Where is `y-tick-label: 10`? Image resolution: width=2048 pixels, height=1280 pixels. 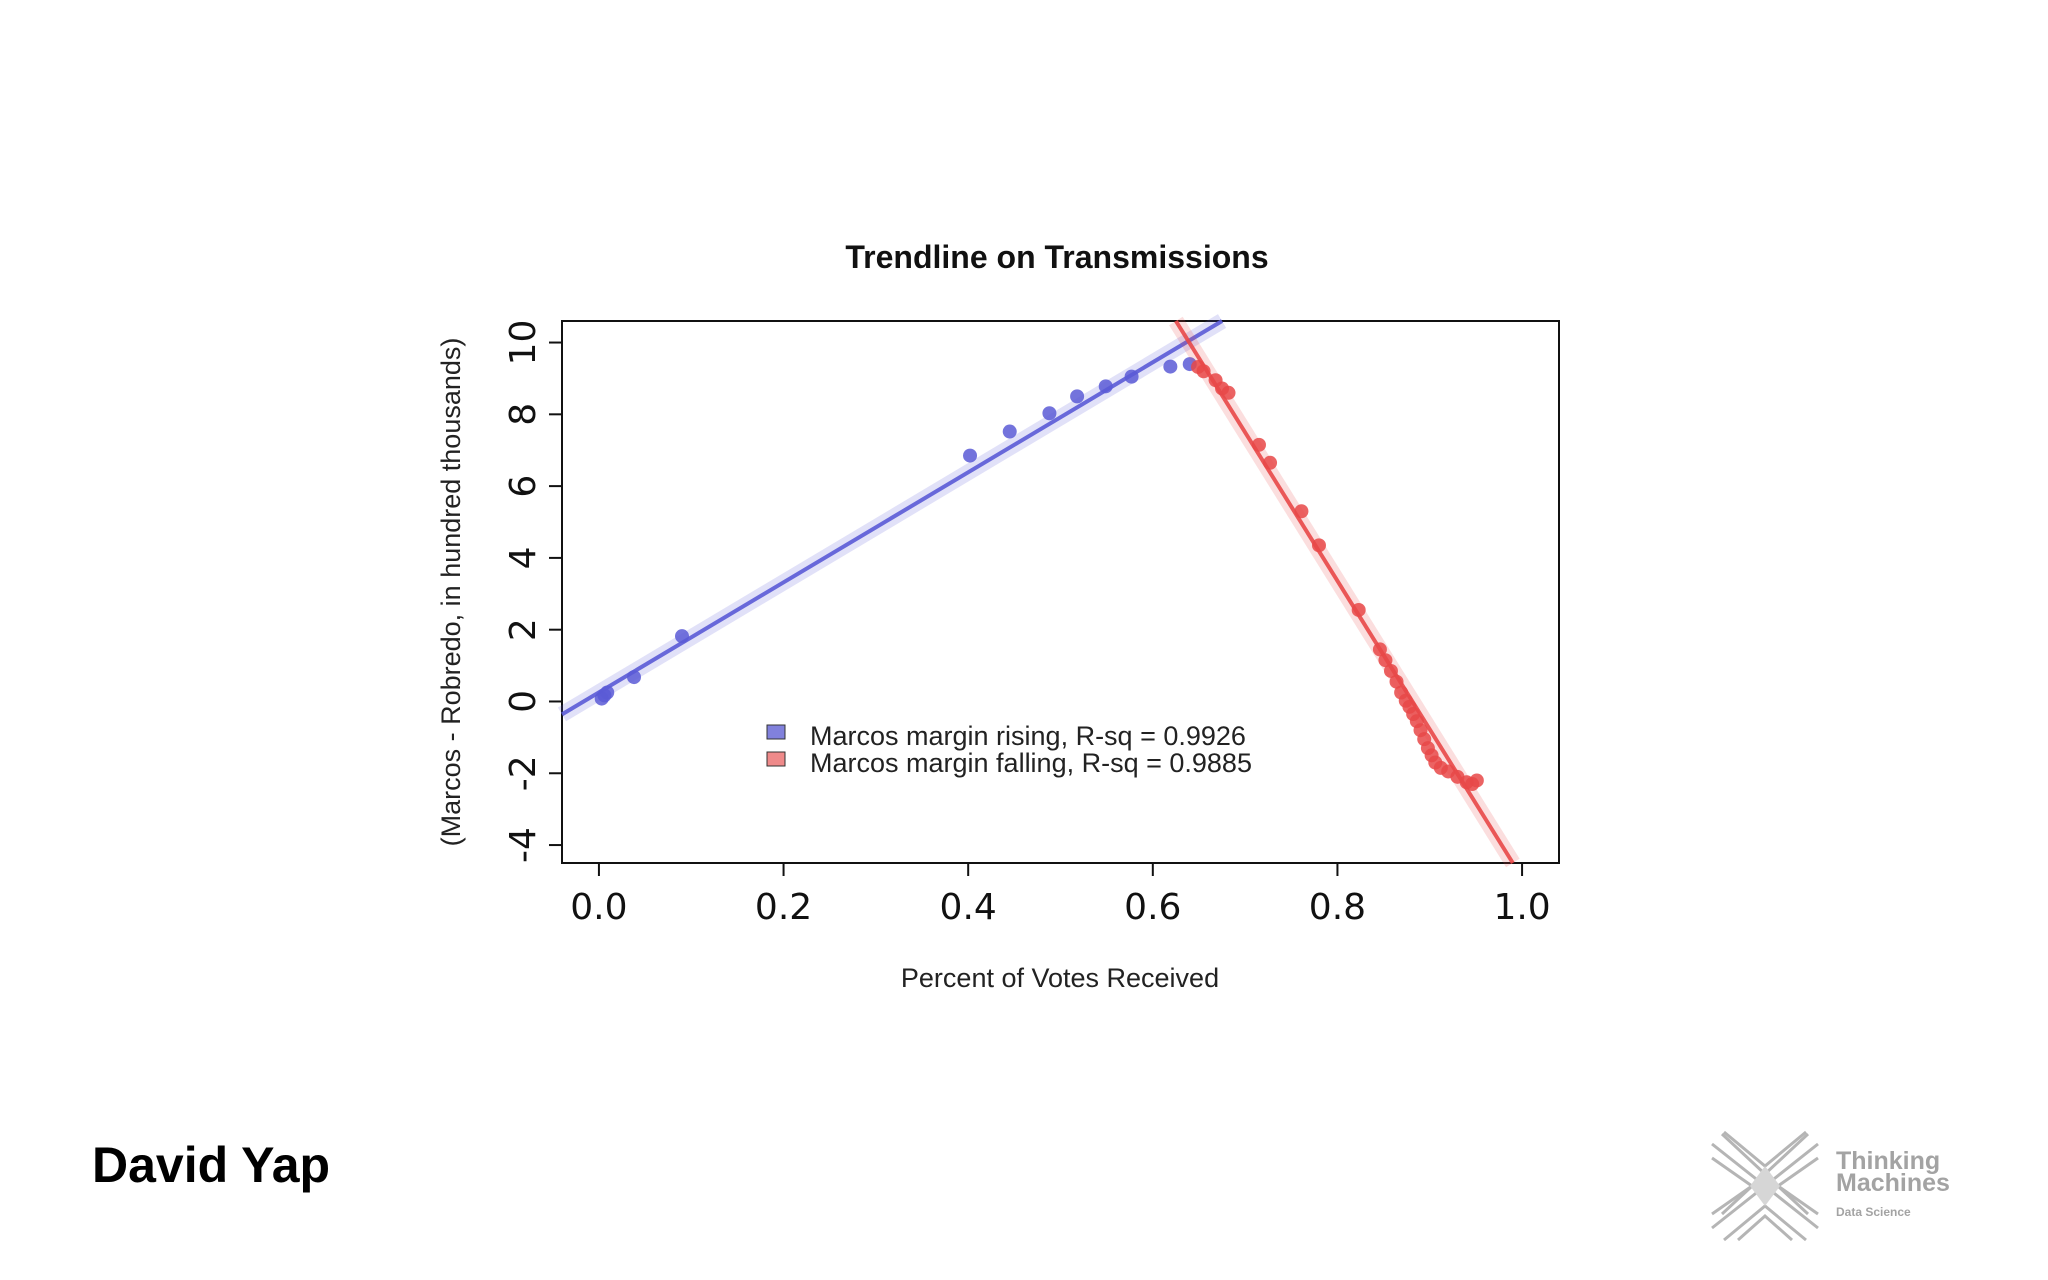 y-tick-label: 10 is located at coordinates (523, 343).